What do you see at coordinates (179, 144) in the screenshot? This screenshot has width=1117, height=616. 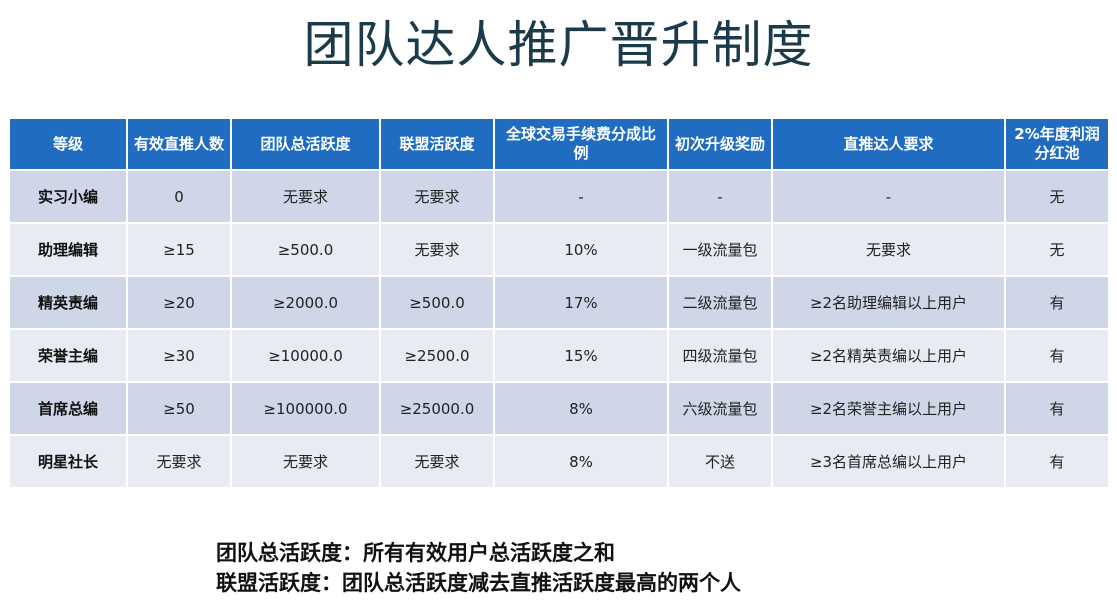 I see `header-direct-referrals: 有效直推人数` at bounding box center [179, 144].